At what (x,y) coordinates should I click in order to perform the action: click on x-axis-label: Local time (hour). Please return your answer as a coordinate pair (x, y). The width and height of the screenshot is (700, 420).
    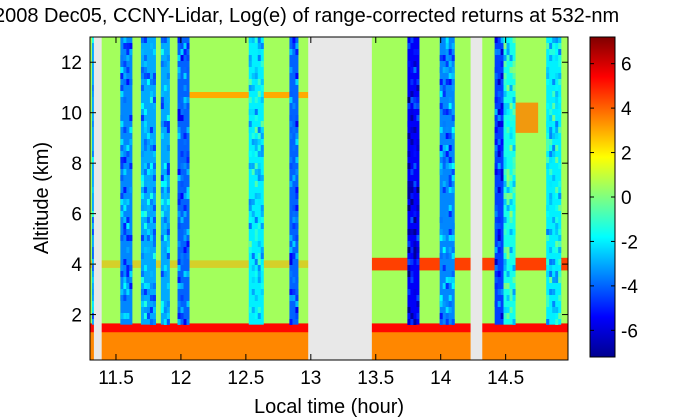
    Looking at the image, I should click on (329, 407).